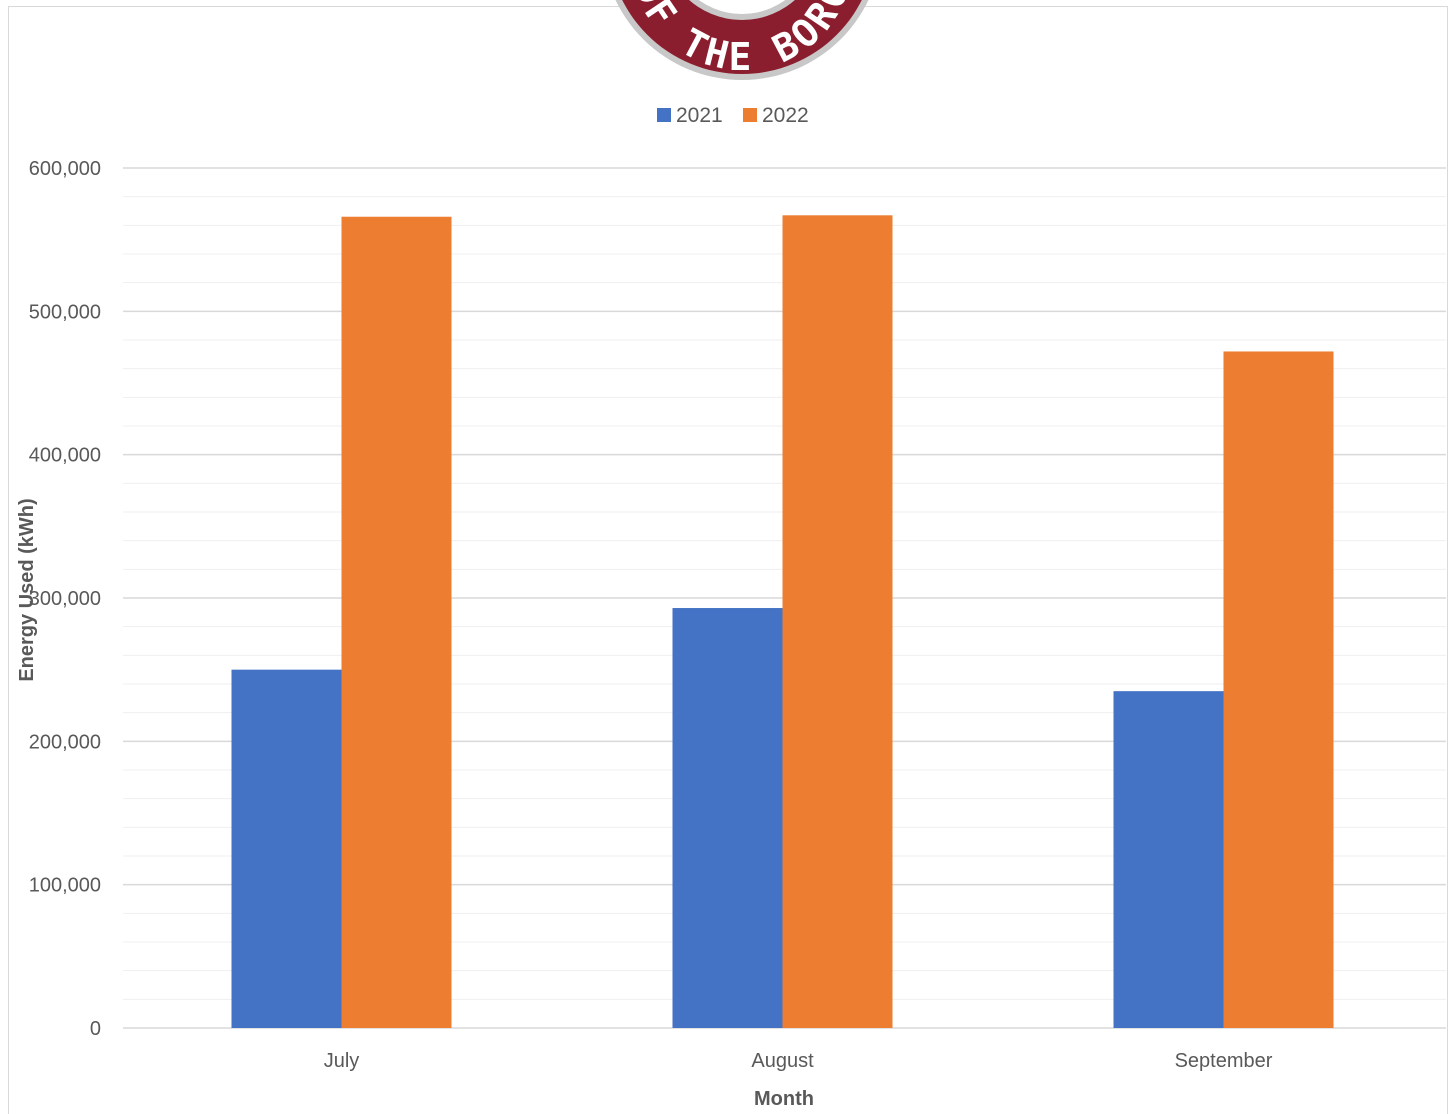 Image resolution: width=1450 pixels, height=1114 pixels. What do you see at coordinates (95, 1029) in the screenshot?
I see `y-tick-label: 0` at bounding box center [95, 1029].